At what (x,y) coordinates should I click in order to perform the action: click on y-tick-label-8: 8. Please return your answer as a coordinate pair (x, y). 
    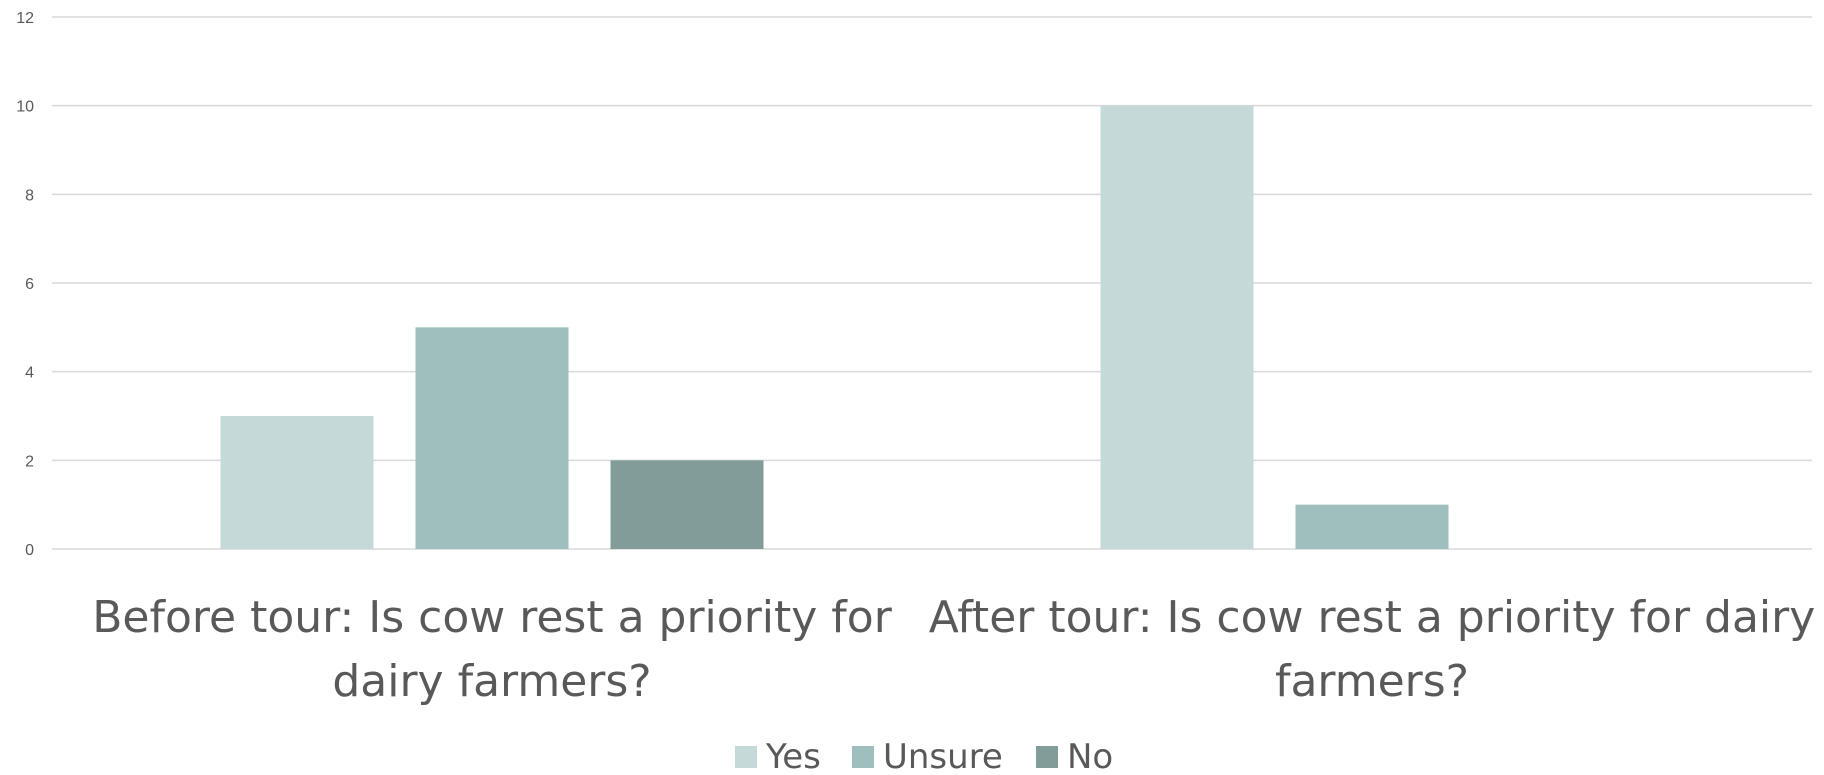
    Looking at the image, I should click on (29, 195).